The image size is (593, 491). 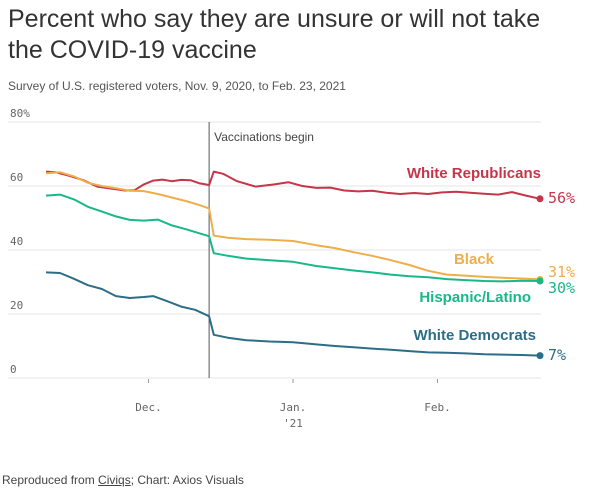 I want to click on series-end-value-label: 31%, so click(x=561, y=272).